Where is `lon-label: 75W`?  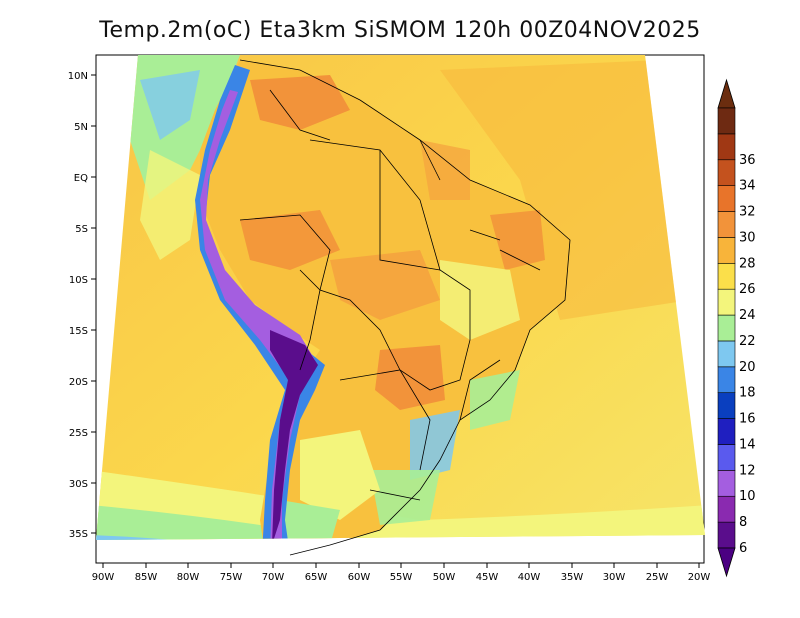 lon-label: 75W is located at coordinates (231, 577).